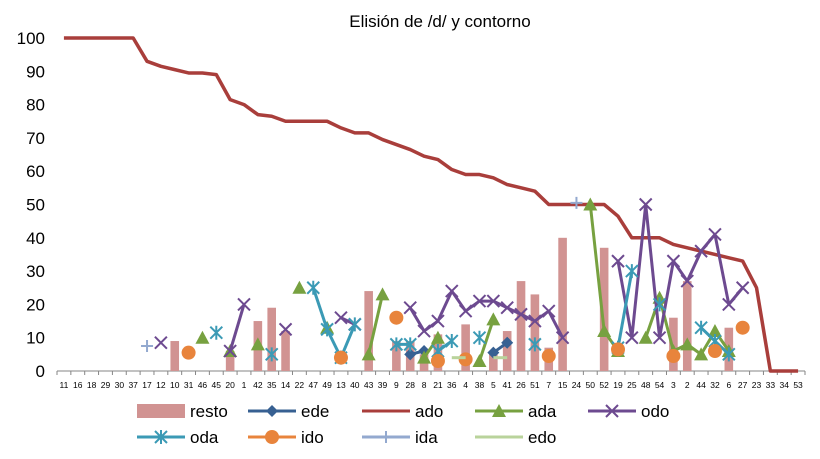  Describe the element at coordinates (402, 411) in the screenshot. I see `legend-item-ado: ado` at that location.